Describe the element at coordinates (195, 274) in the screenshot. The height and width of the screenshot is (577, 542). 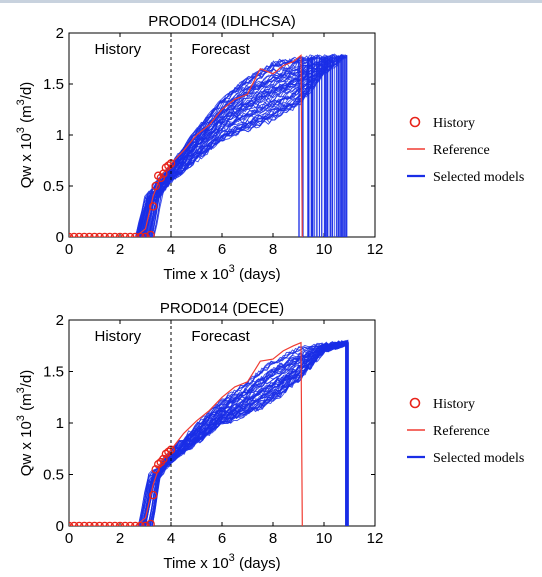
I see `x-axis-label-text: Time x 10` at that location.